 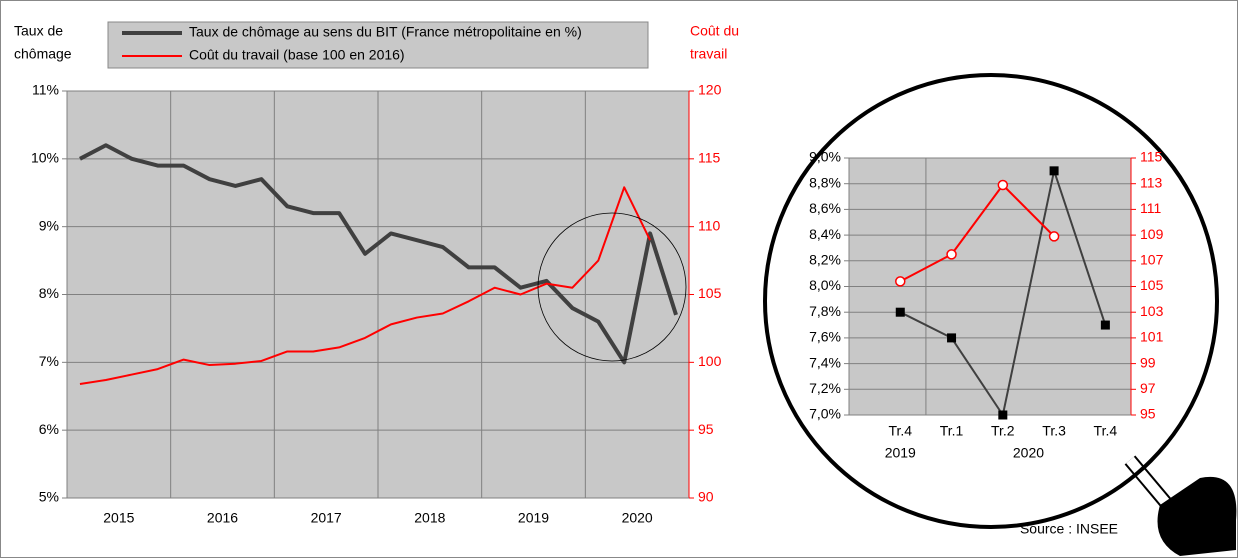 I want to click on y-tick-label: 9%, so click(x=49, y=225).